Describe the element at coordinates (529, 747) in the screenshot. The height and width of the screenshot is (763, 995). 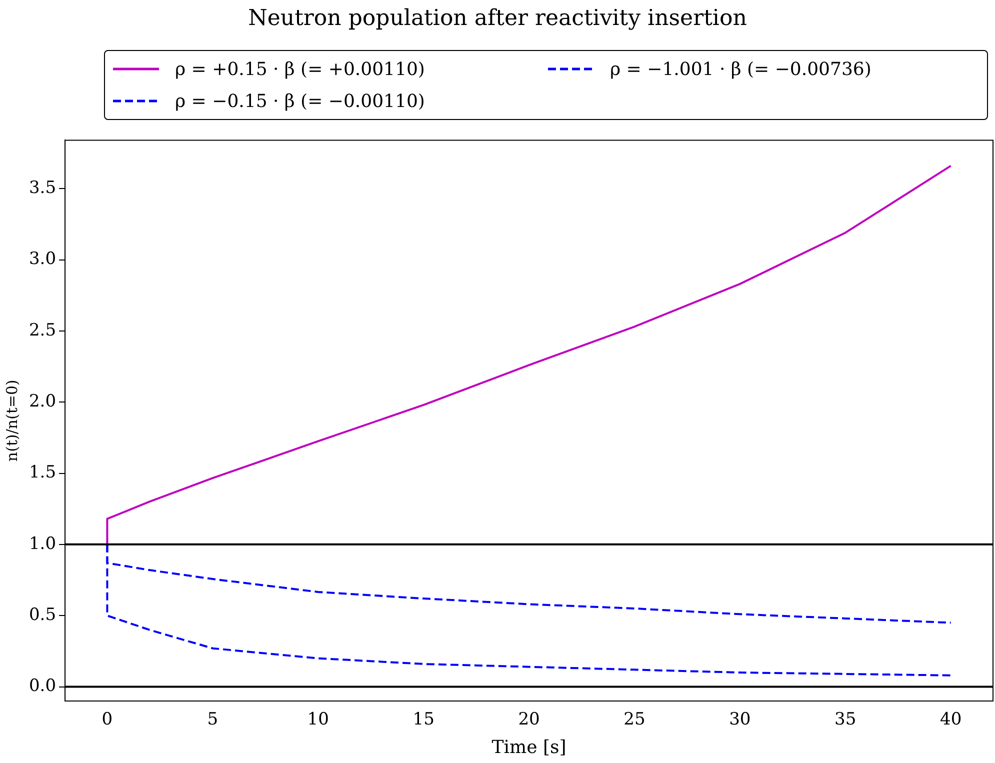
I see `x-axis-title: Time [s]` at that location.